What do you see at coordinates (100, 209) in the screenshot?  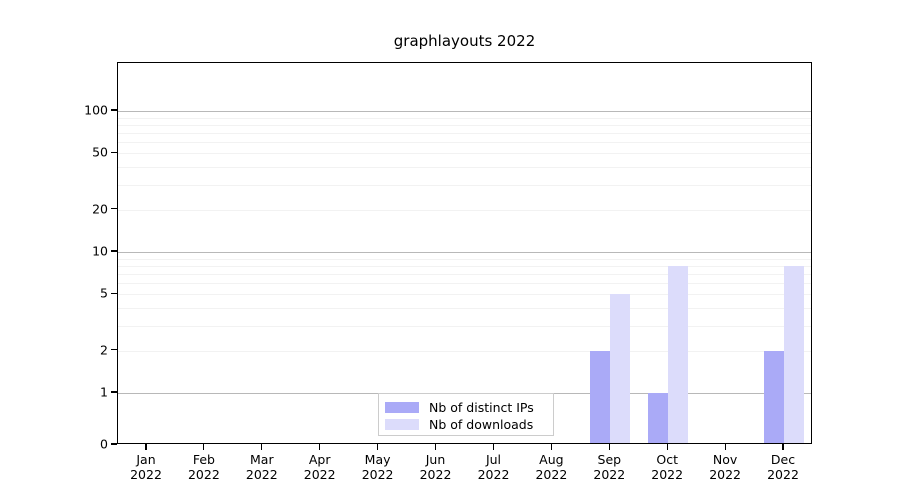 I see `y-tick-label: 20` at bounding box center [100, 209].